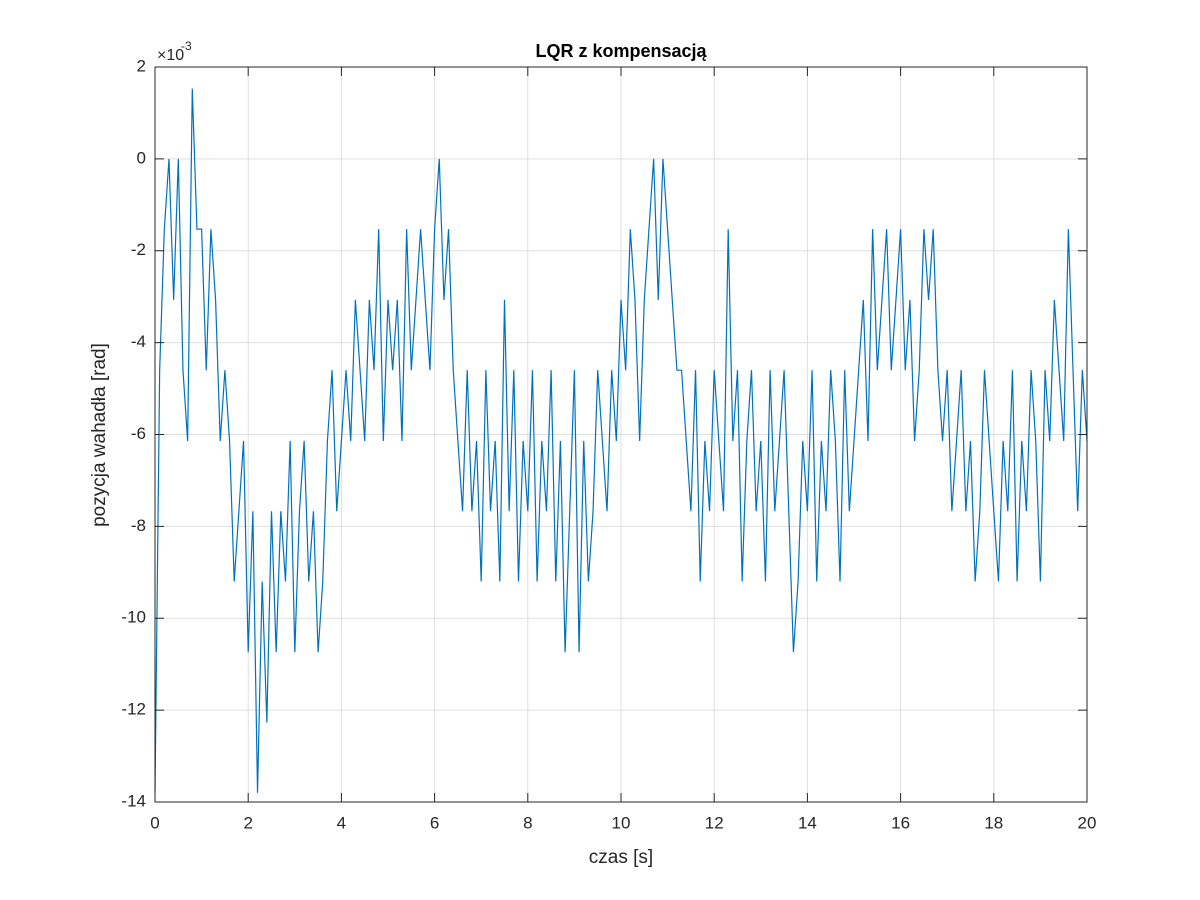 This screenshot has height=900, width=1200. What do you see at coordinates (141, 65) in the screenshot?
I see `y-tick-label: 2` at bounding box center [141, 65].